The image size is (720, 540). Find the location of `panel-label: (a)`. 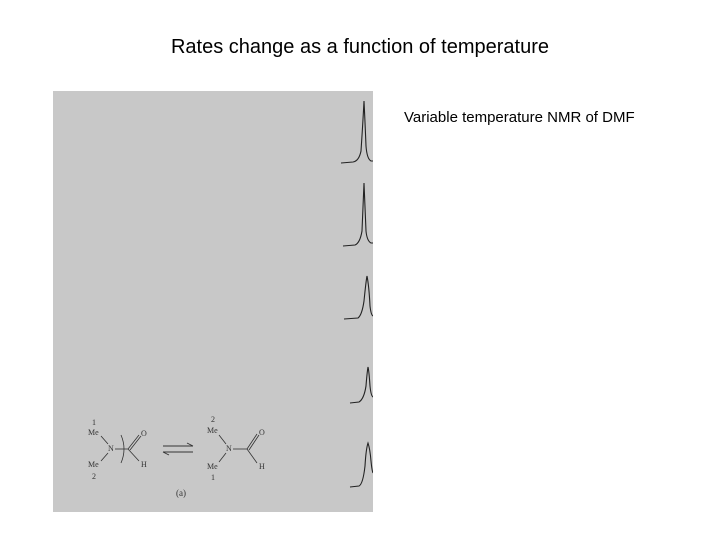

panel-label: (a) is located at coordinates (181, 493).